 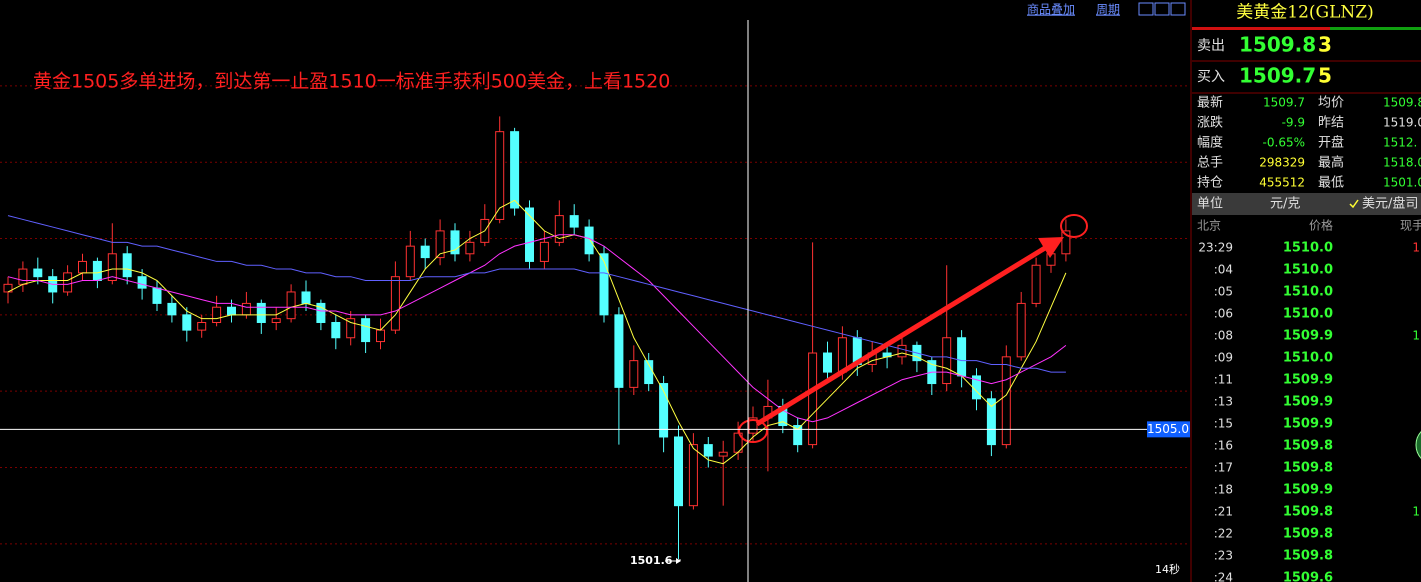 What do you see at coordinates (1284, 103) in the screenshot?
I see `stat-value: 1509.7` at bounding box center [1284, 103].